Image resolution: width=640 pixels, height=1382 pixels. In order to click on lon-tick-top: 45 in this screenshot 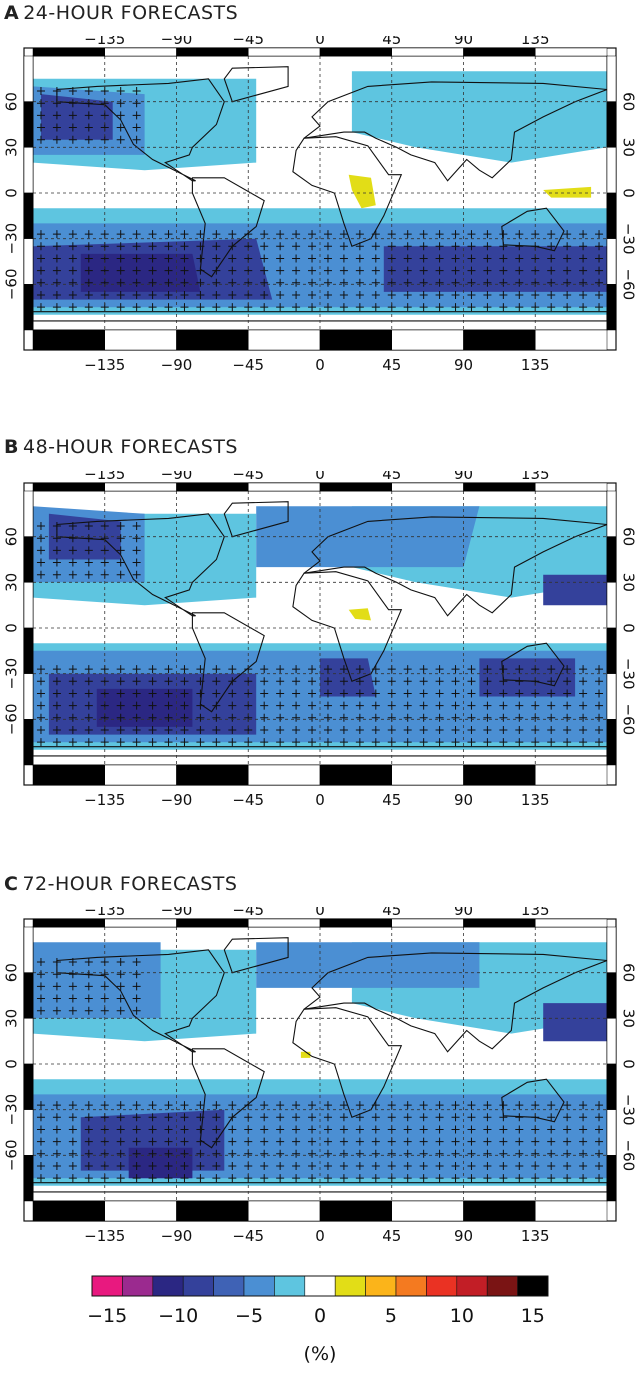, I will do `click(391, 477)`.